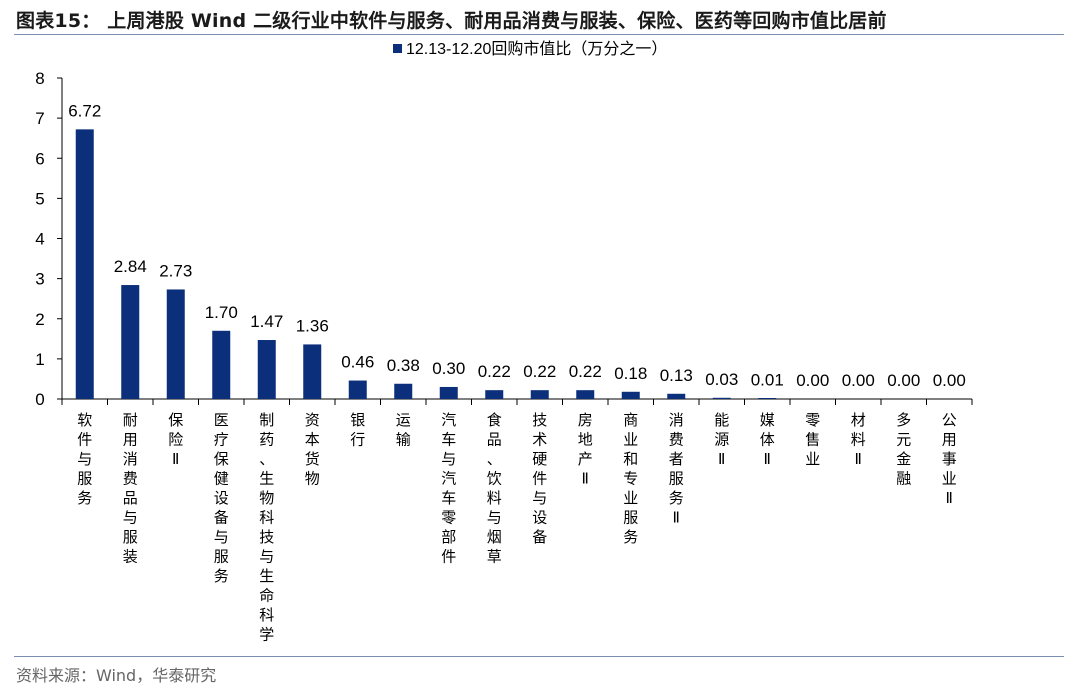 The width and height of the screenshot is (1080, 692). Describe the element at coordinates (812, 439) in the screenshot. I see `category-label: 零售业` at that location.